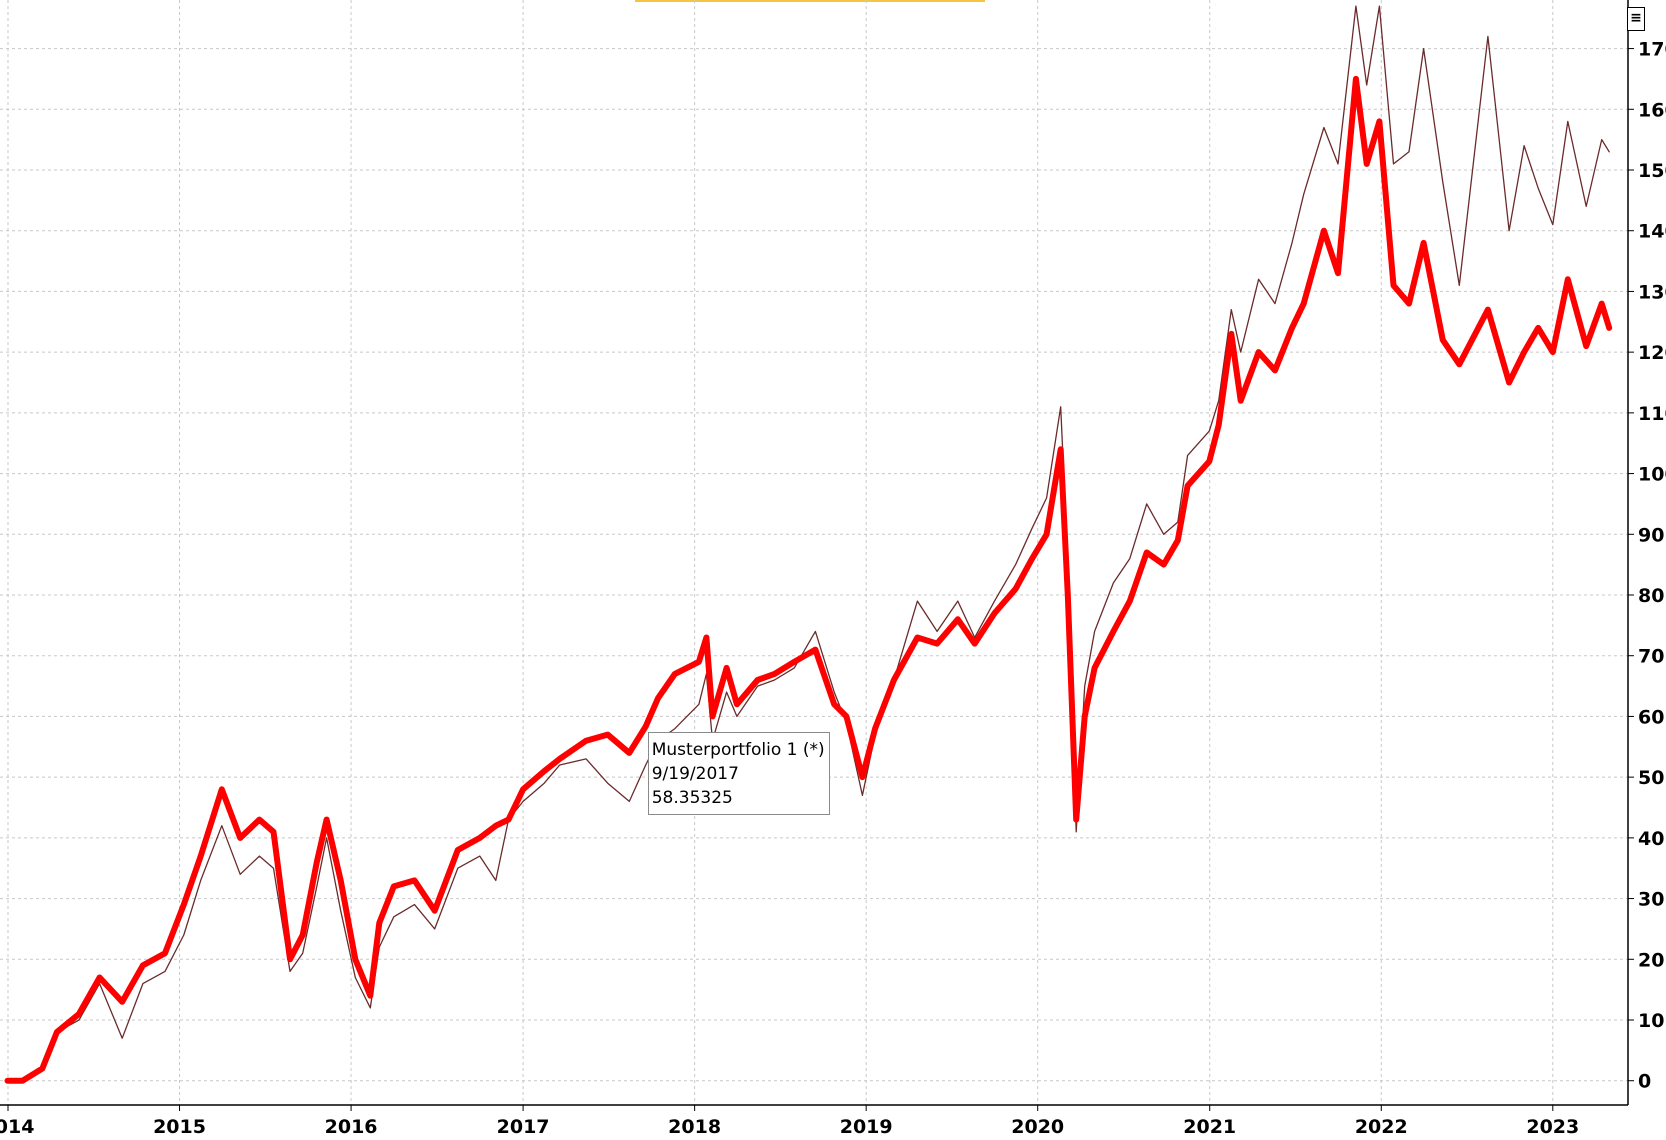 This screenshot has width=1666, height=1140. I want to click on y-tick-label: 130, so click(1652, 292).